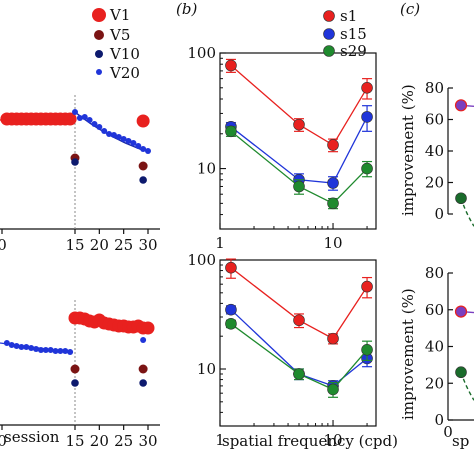 The width and height of the screenshot is (474, 474). Describe the element at coordinates (99, 54) in the screenshot. I see `legend-marker-v10` at that location.